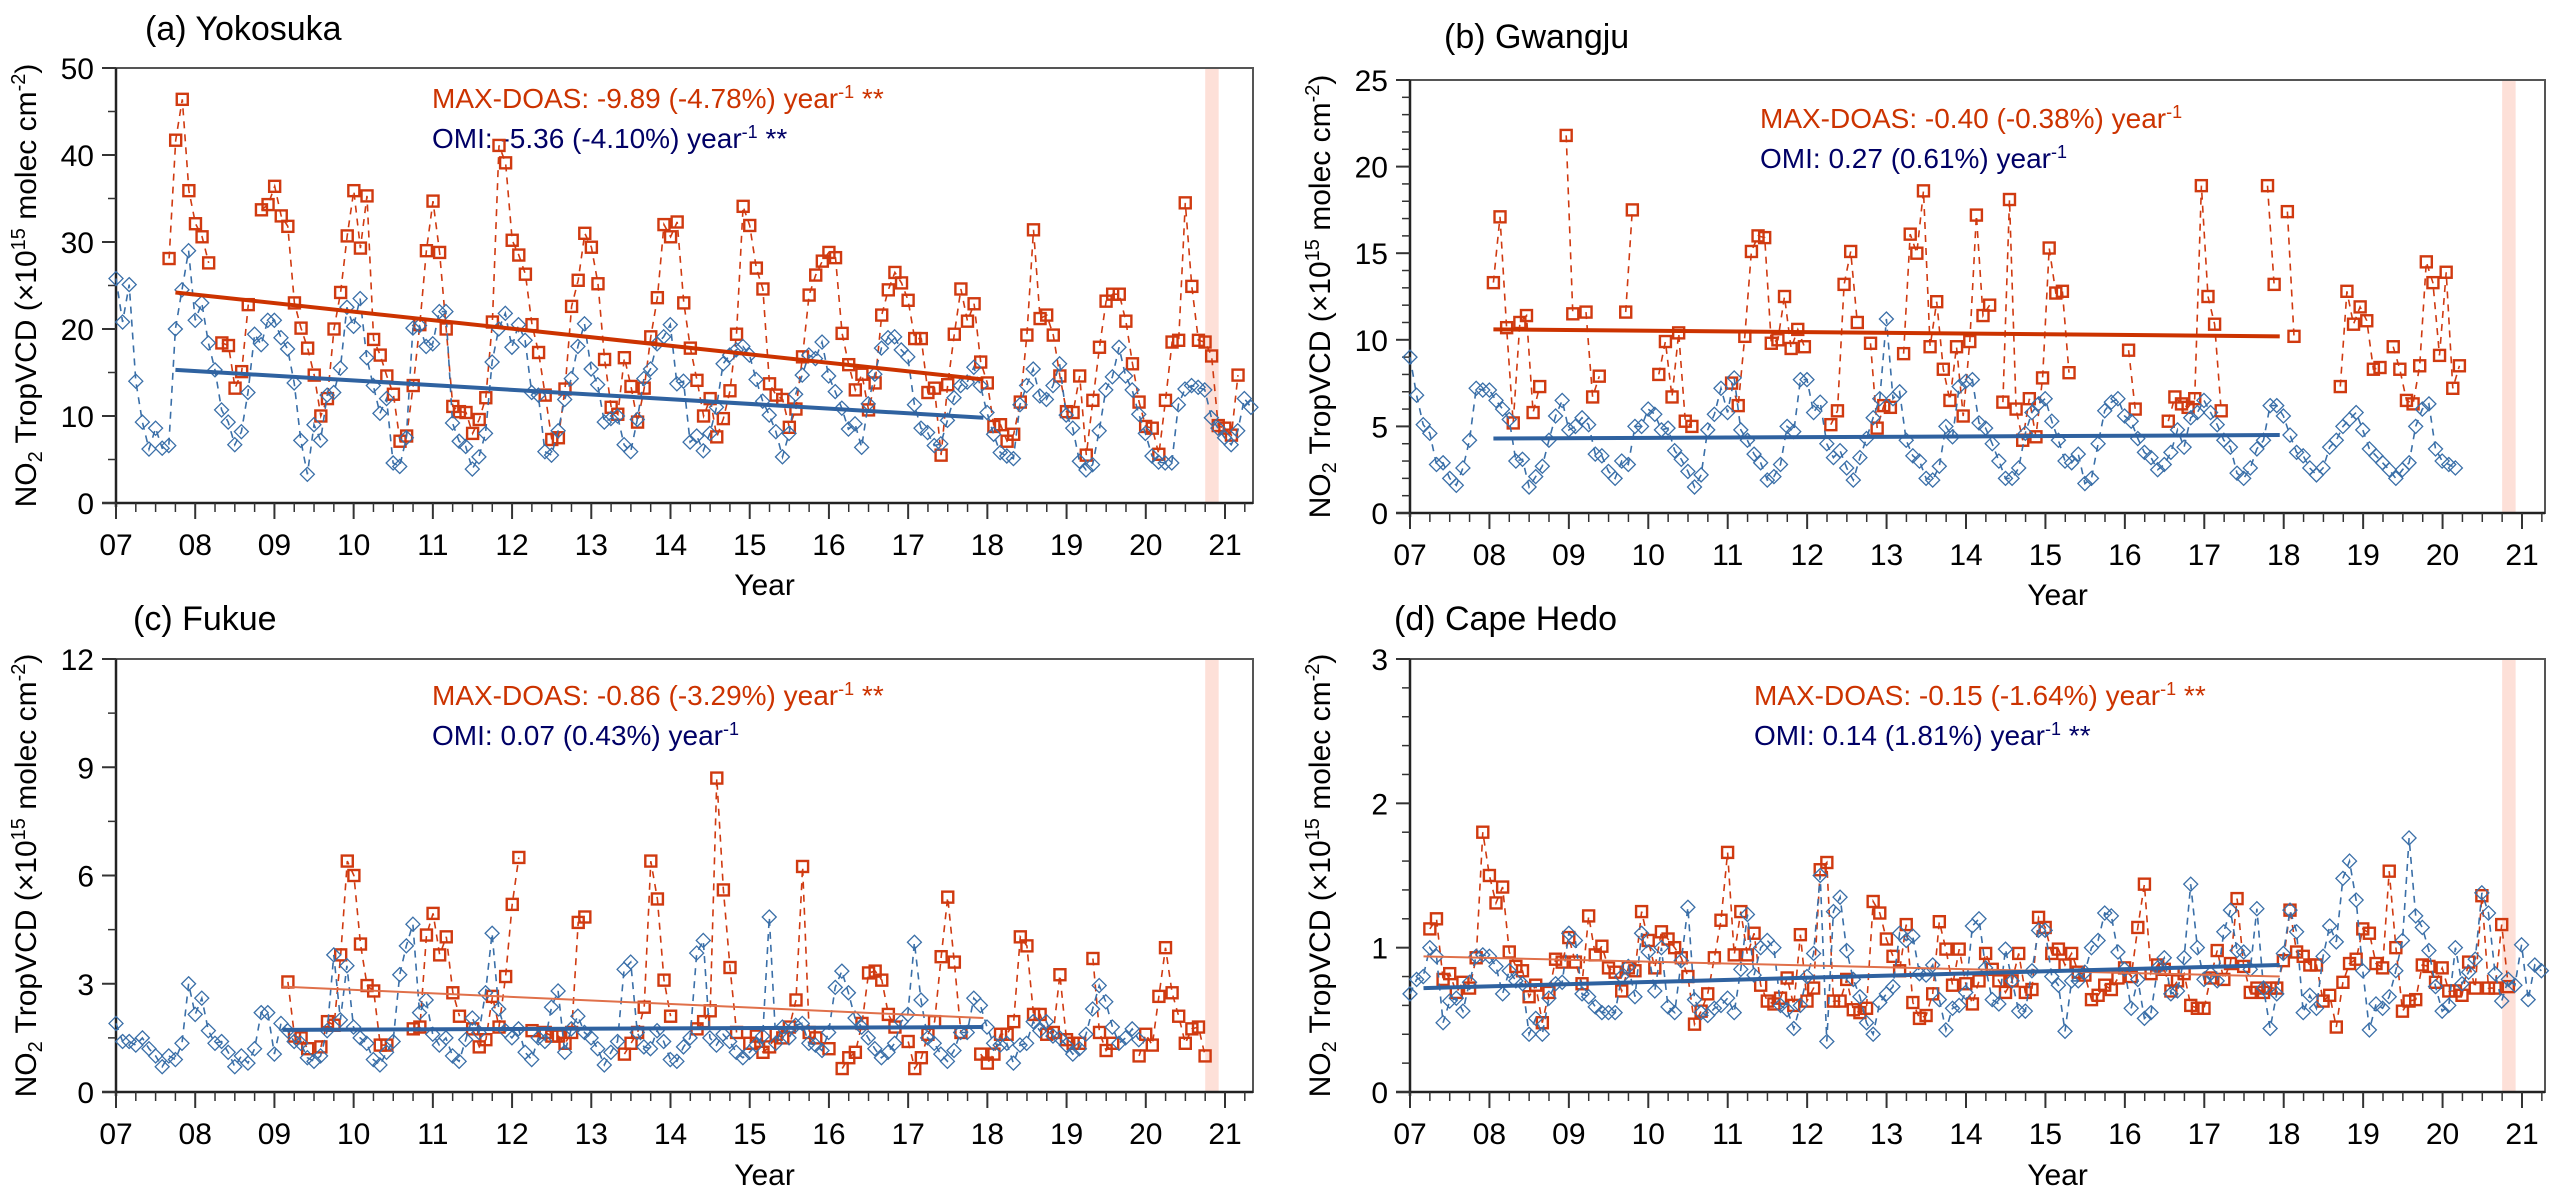 This screenshot has width=2565, height=1193. I want to click on maxdoas-trend-annotation: MAX-DOAS: -0.15 (-1.64%) year-1 **, so click(1980, 695).